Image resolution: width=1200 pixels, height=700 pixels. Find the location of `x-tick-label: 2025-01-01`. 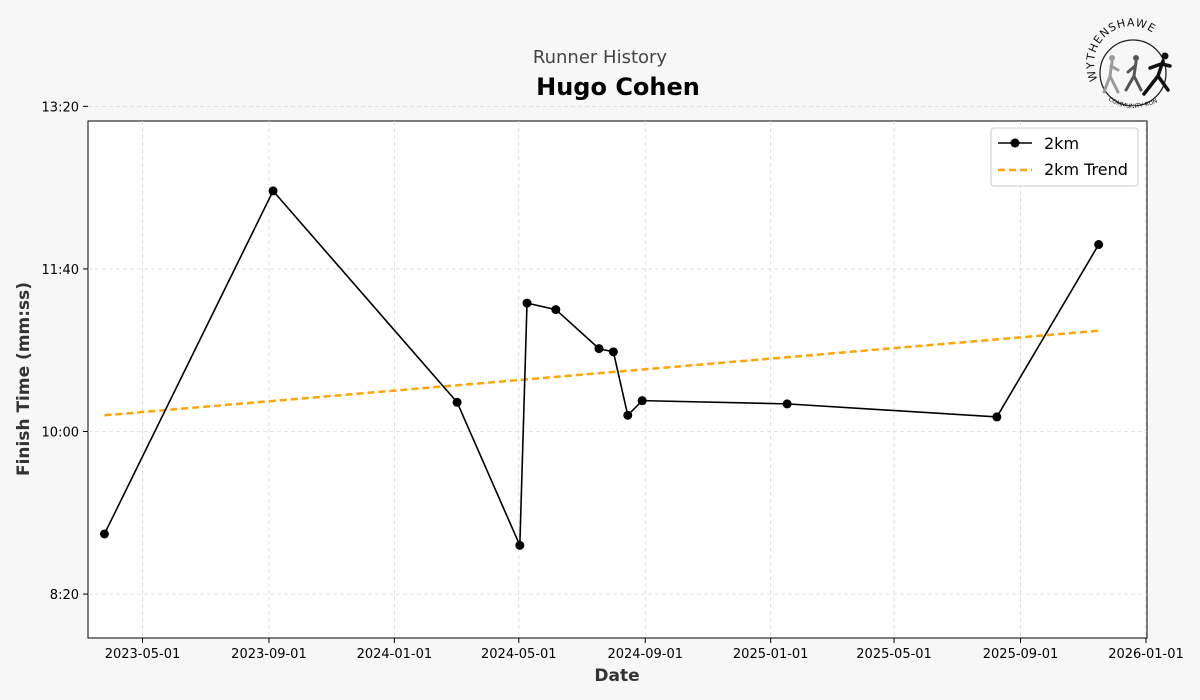

x-tick-label: 2025-01-01 is located at coordinates (771, 654).